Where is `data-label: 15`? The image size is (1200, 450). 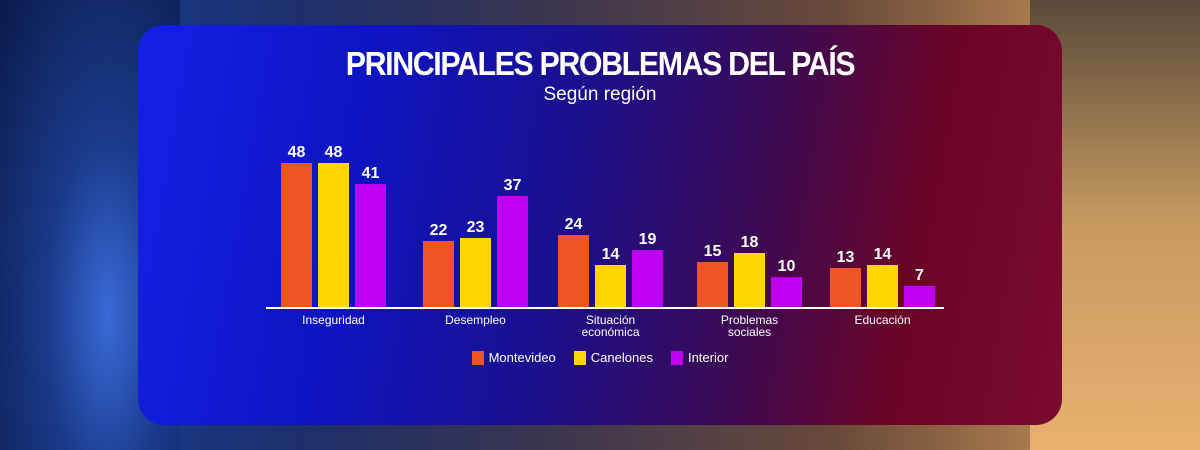 data-label: 15 is located at coordinates (713, 251).